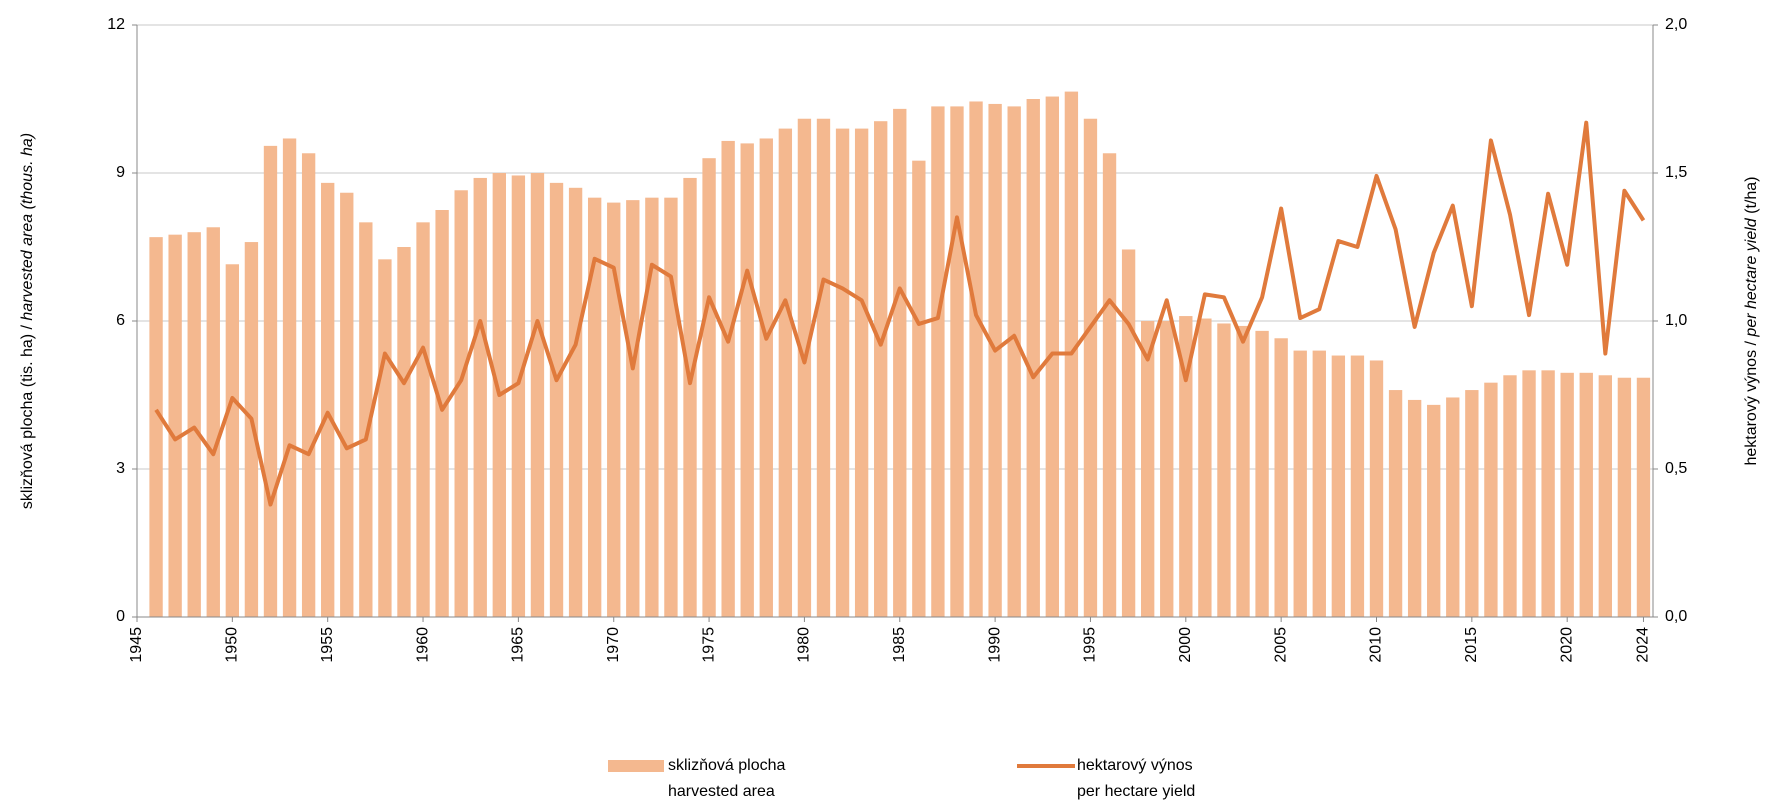 Image resolution: width=1766 pixels, height=803 pixels. I want to click on legend-swatch, so click(636, 766).